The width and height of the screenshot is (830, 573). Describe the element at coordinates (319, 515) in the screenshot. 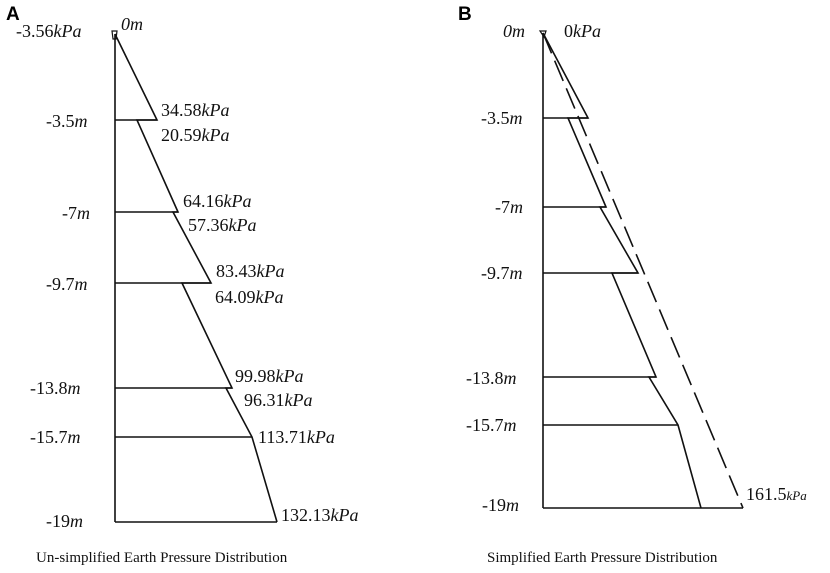

I see `panel-a-pressure-label: 132.13kPa` at that location.